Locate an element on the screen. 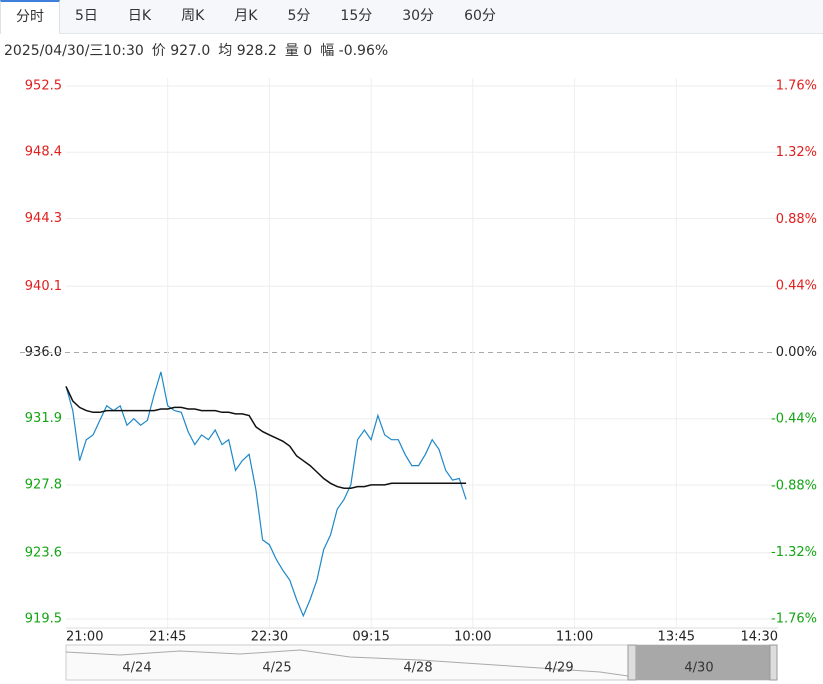  tab-bar: 分时 5日 日K 周K 月K 5分 15分 30分 60分 is located at coordinates (411, 17).